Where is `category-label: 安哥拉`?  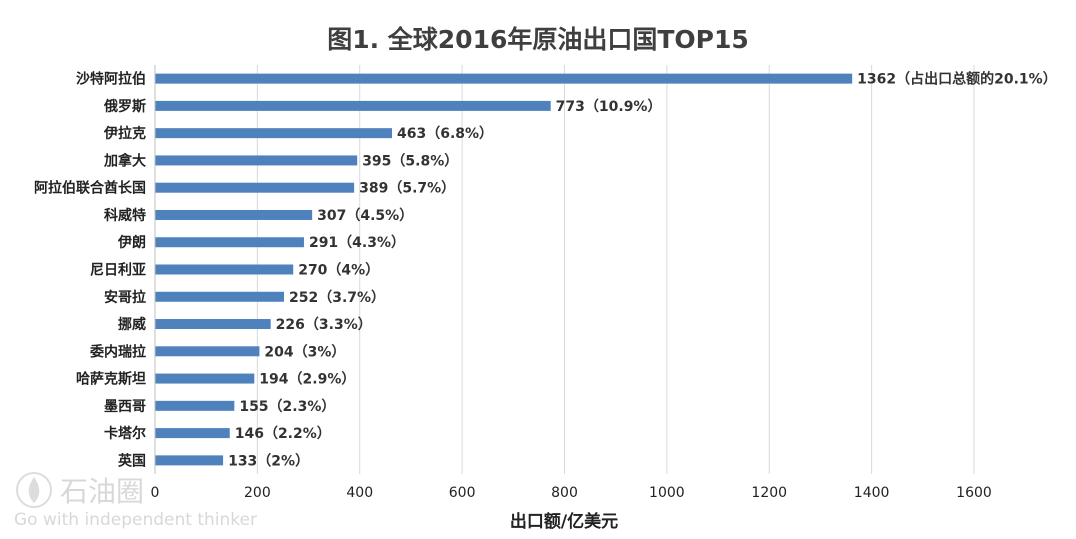 category-label: 安哥拉 is located at coordinates (125, 297).